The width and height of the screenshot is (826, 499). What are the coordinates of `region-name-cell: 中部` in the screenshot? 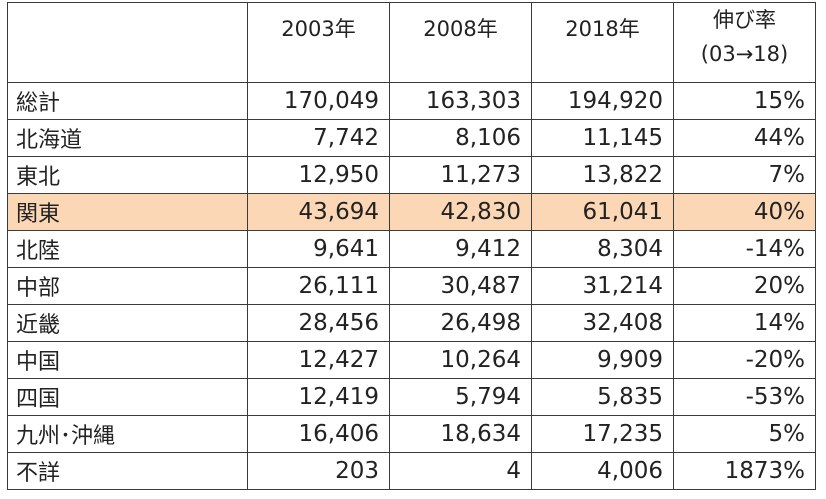 It's located at (127, 286).